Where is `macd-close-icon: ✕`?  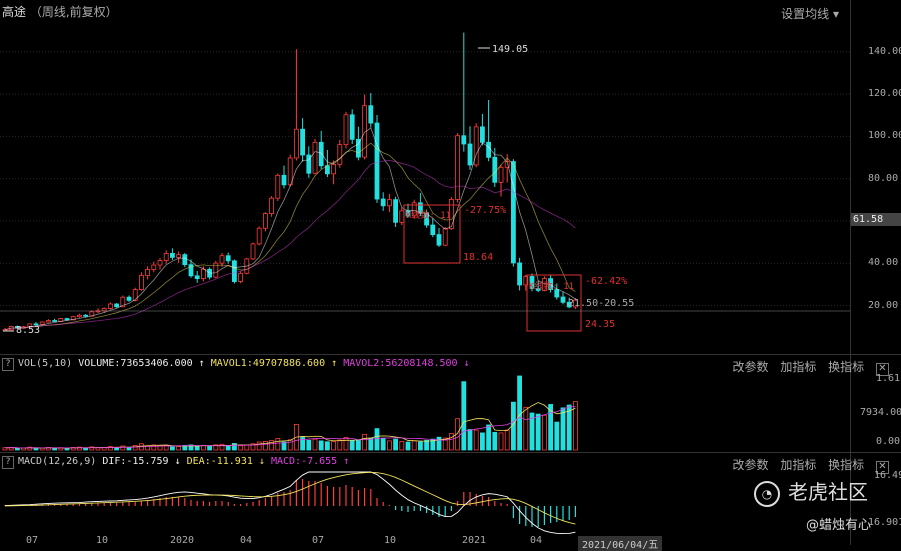 macd-close-icon: ✕ is located at coordinates (882, 467).